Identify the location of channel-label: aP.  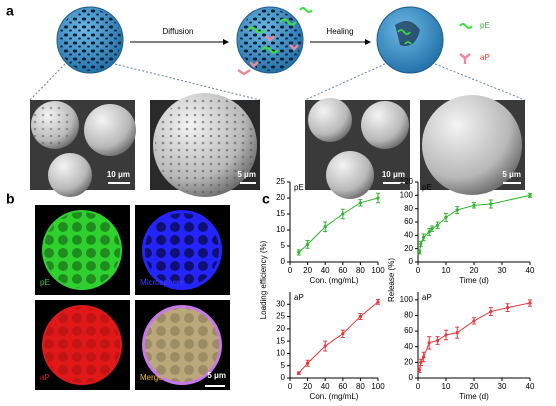
(45, 377).